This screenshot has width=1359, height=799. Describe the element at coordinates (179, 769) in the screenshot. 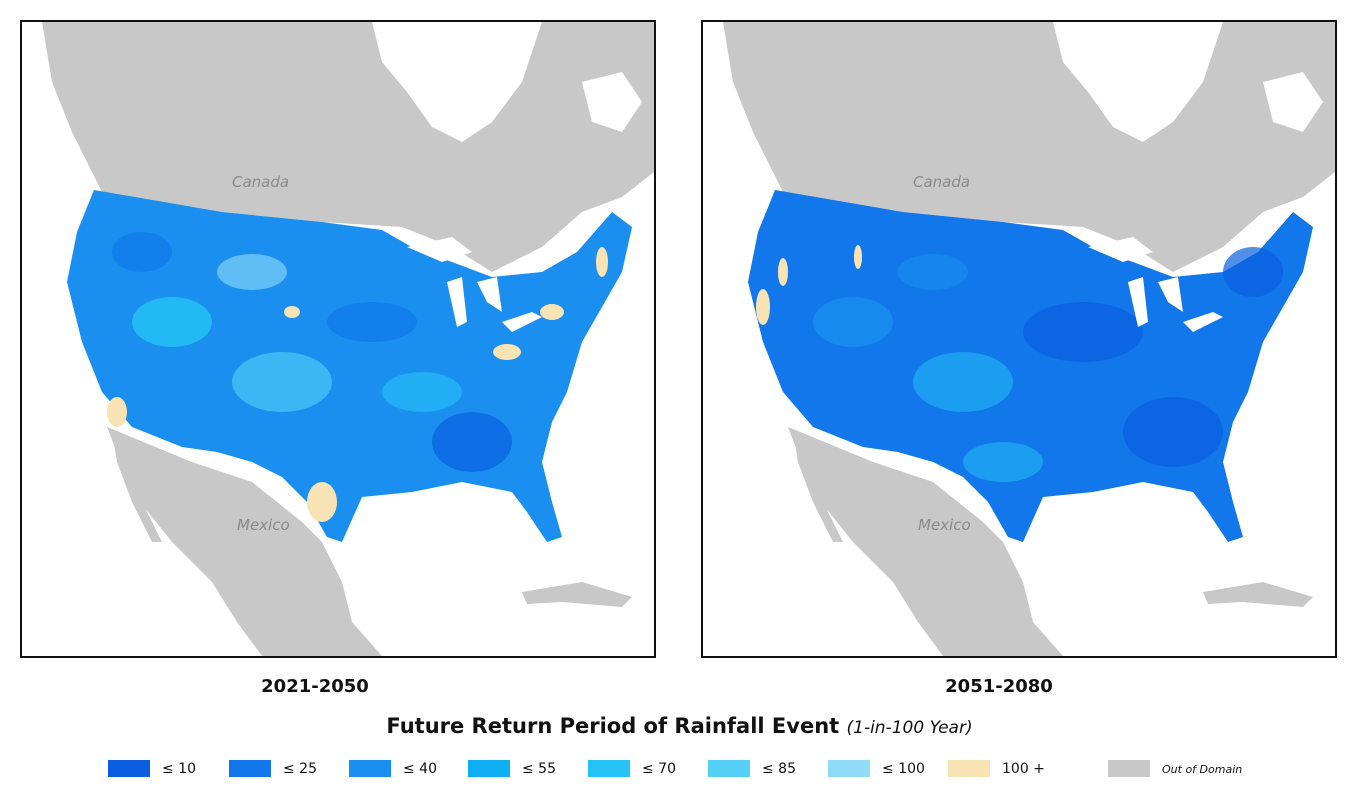

I see `legend-label: ≤ 10` at that location.